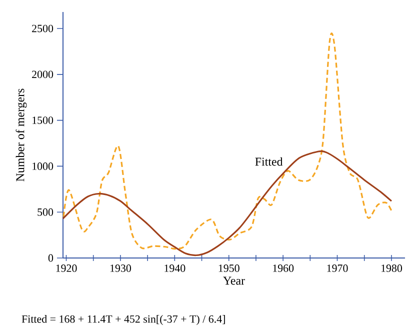 This screenshot has height=334, width=420. Describe the element at coordinates (43, 166) in the screenshot. I see `y-tick-label: 1000` at that location.